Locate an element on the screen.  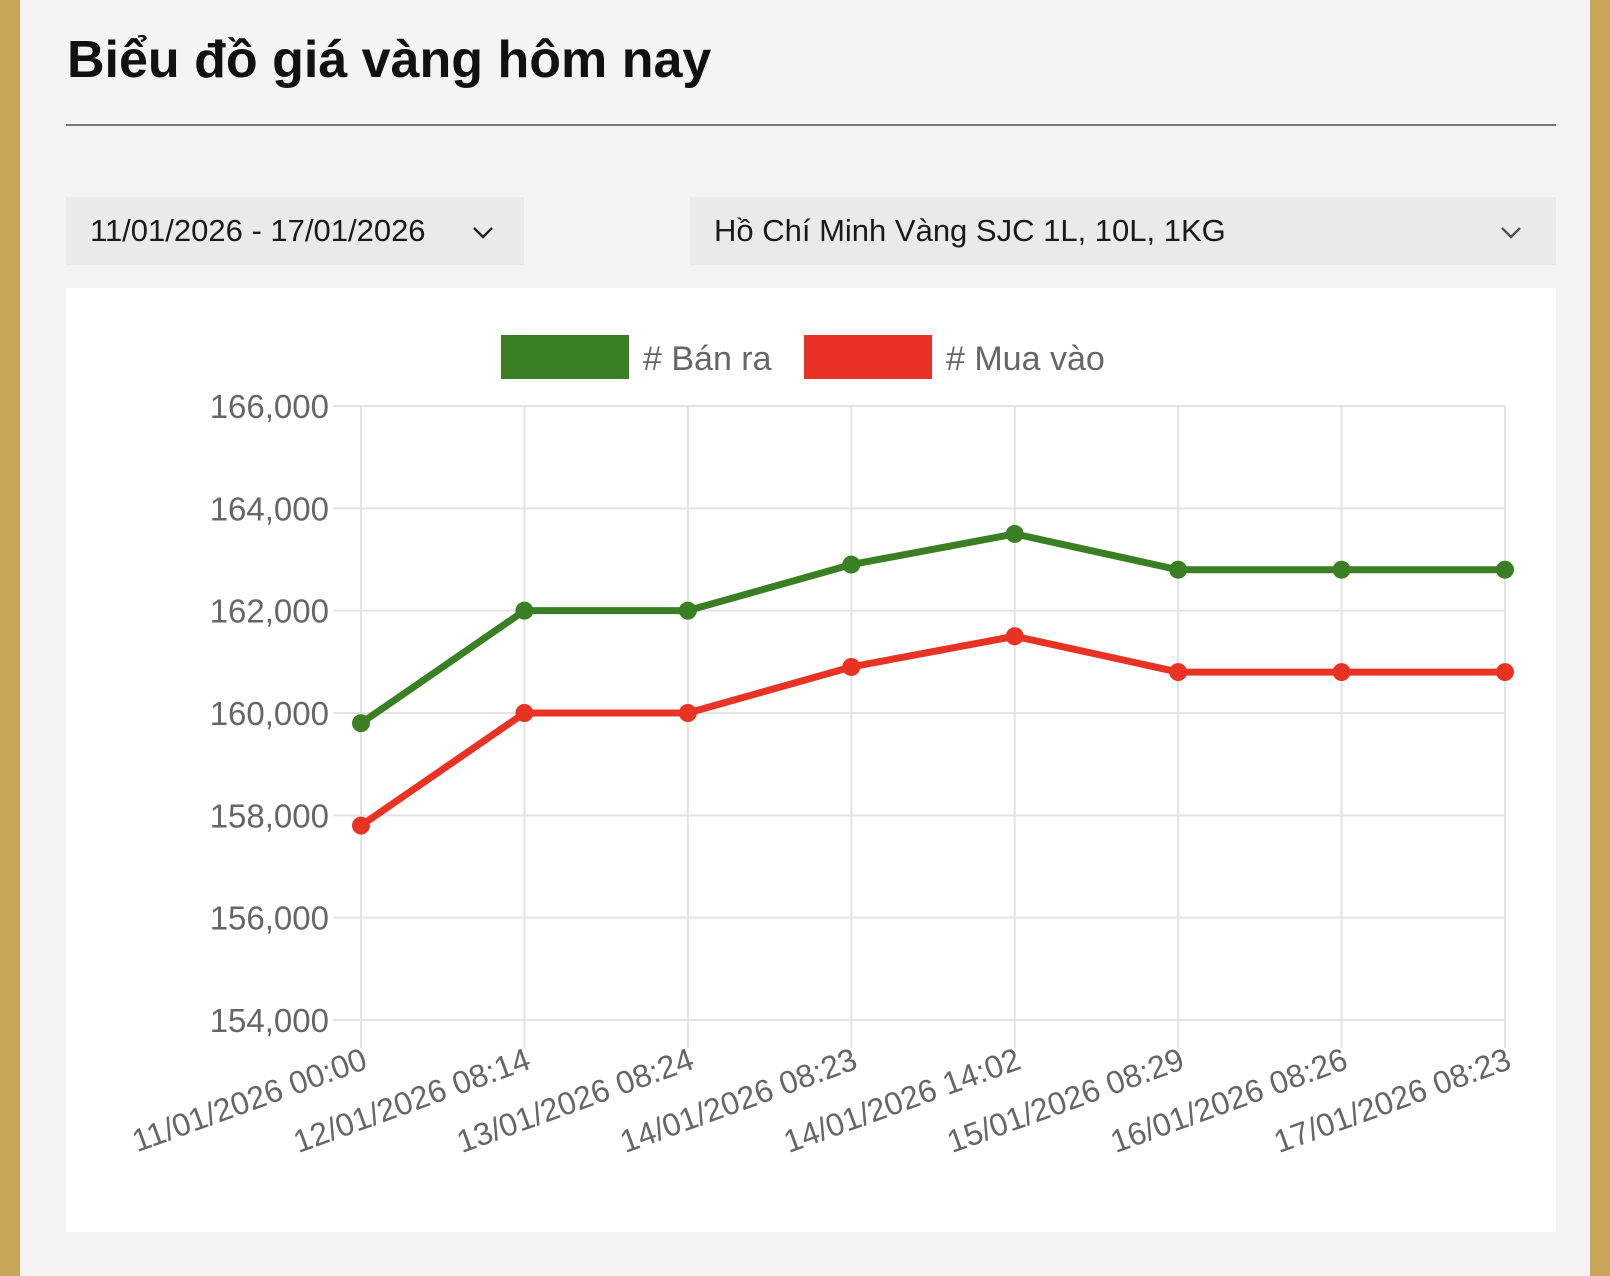
y-tick-label: 164,000 is located at coordinates (269, 508).